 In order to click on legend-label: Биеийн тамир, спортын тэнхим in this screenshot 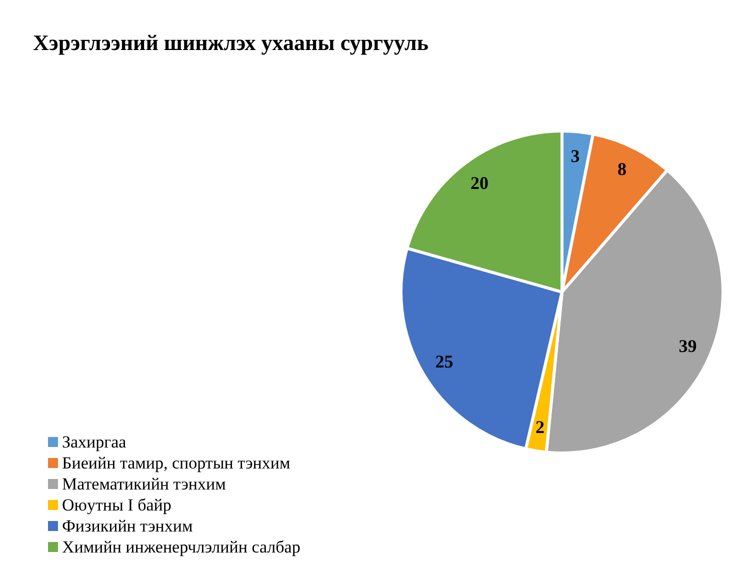, I will do `click(176, 463)`.